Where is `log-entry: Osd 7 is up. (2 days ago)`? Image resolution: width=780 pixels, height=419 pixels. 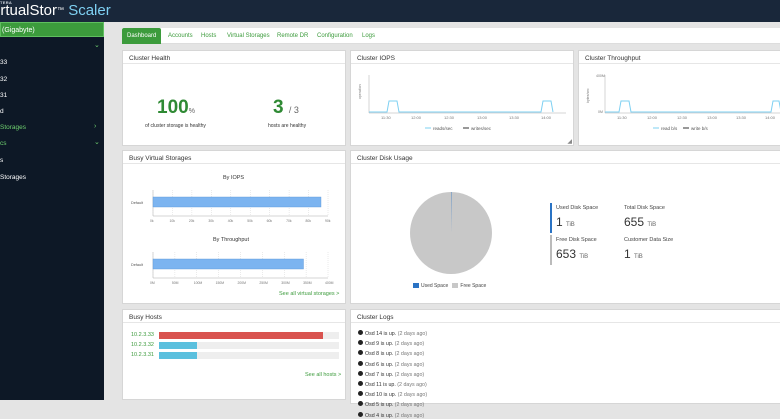
log-entry: Osd 7 is up. (2 days ago) is located at coordinates (391, 375).